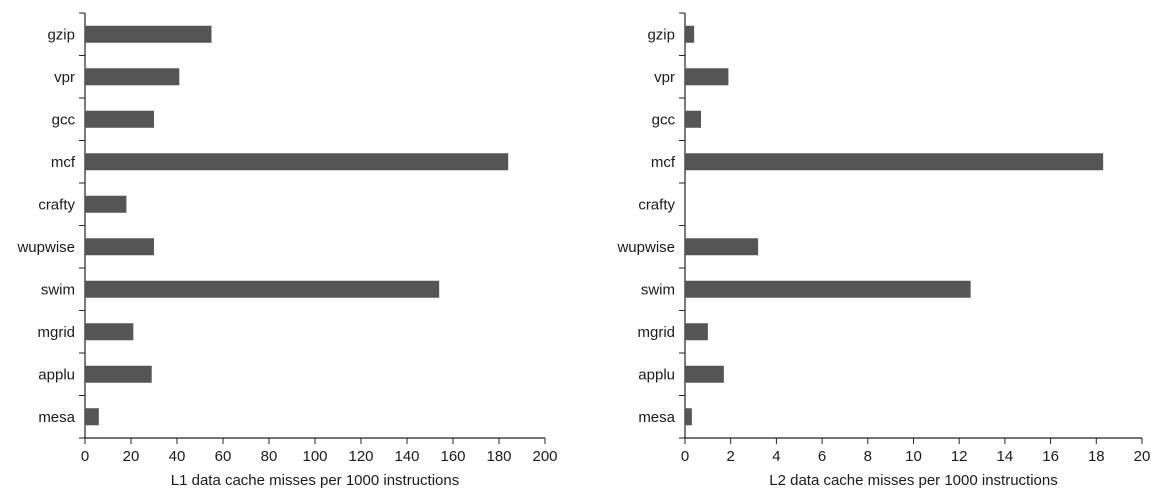 The height and width of the screenshot is (492, 1156). What do you see at coordinates (314, 456) in the screenshot?
I see `x-tick-label: 100` at bounding box center [314, 456].